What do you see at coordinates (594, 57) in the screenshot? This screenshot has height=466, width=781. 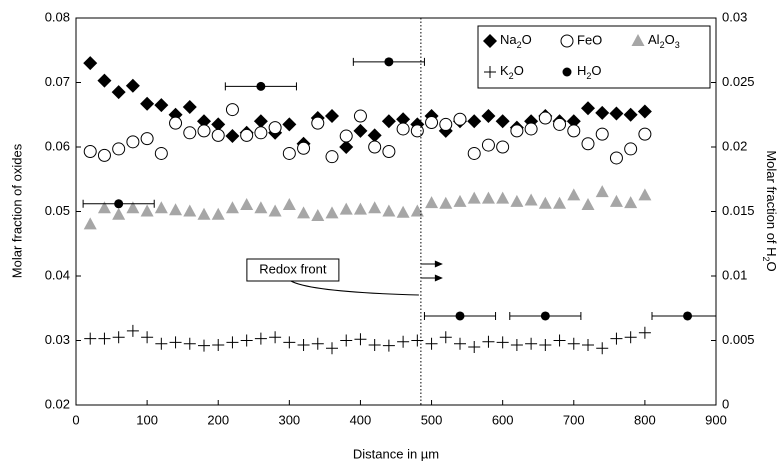 I see `legend: Na2O FeO Al2O3 K2O H2O` at bounding box center [594, 57].